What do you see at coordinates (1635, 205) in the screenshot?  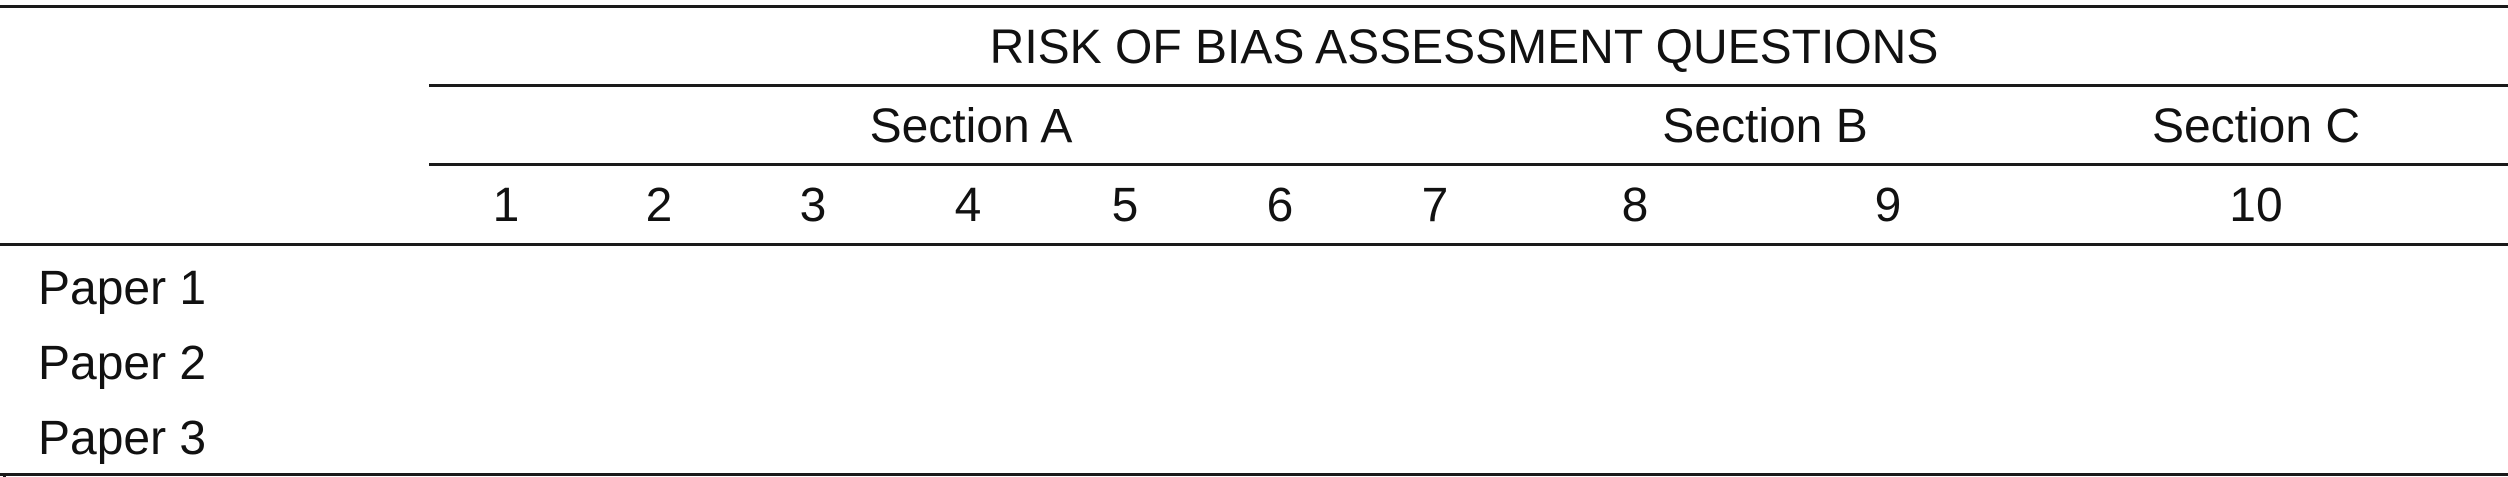 I see `question-header: 8` at bounding box center [1635, 205].